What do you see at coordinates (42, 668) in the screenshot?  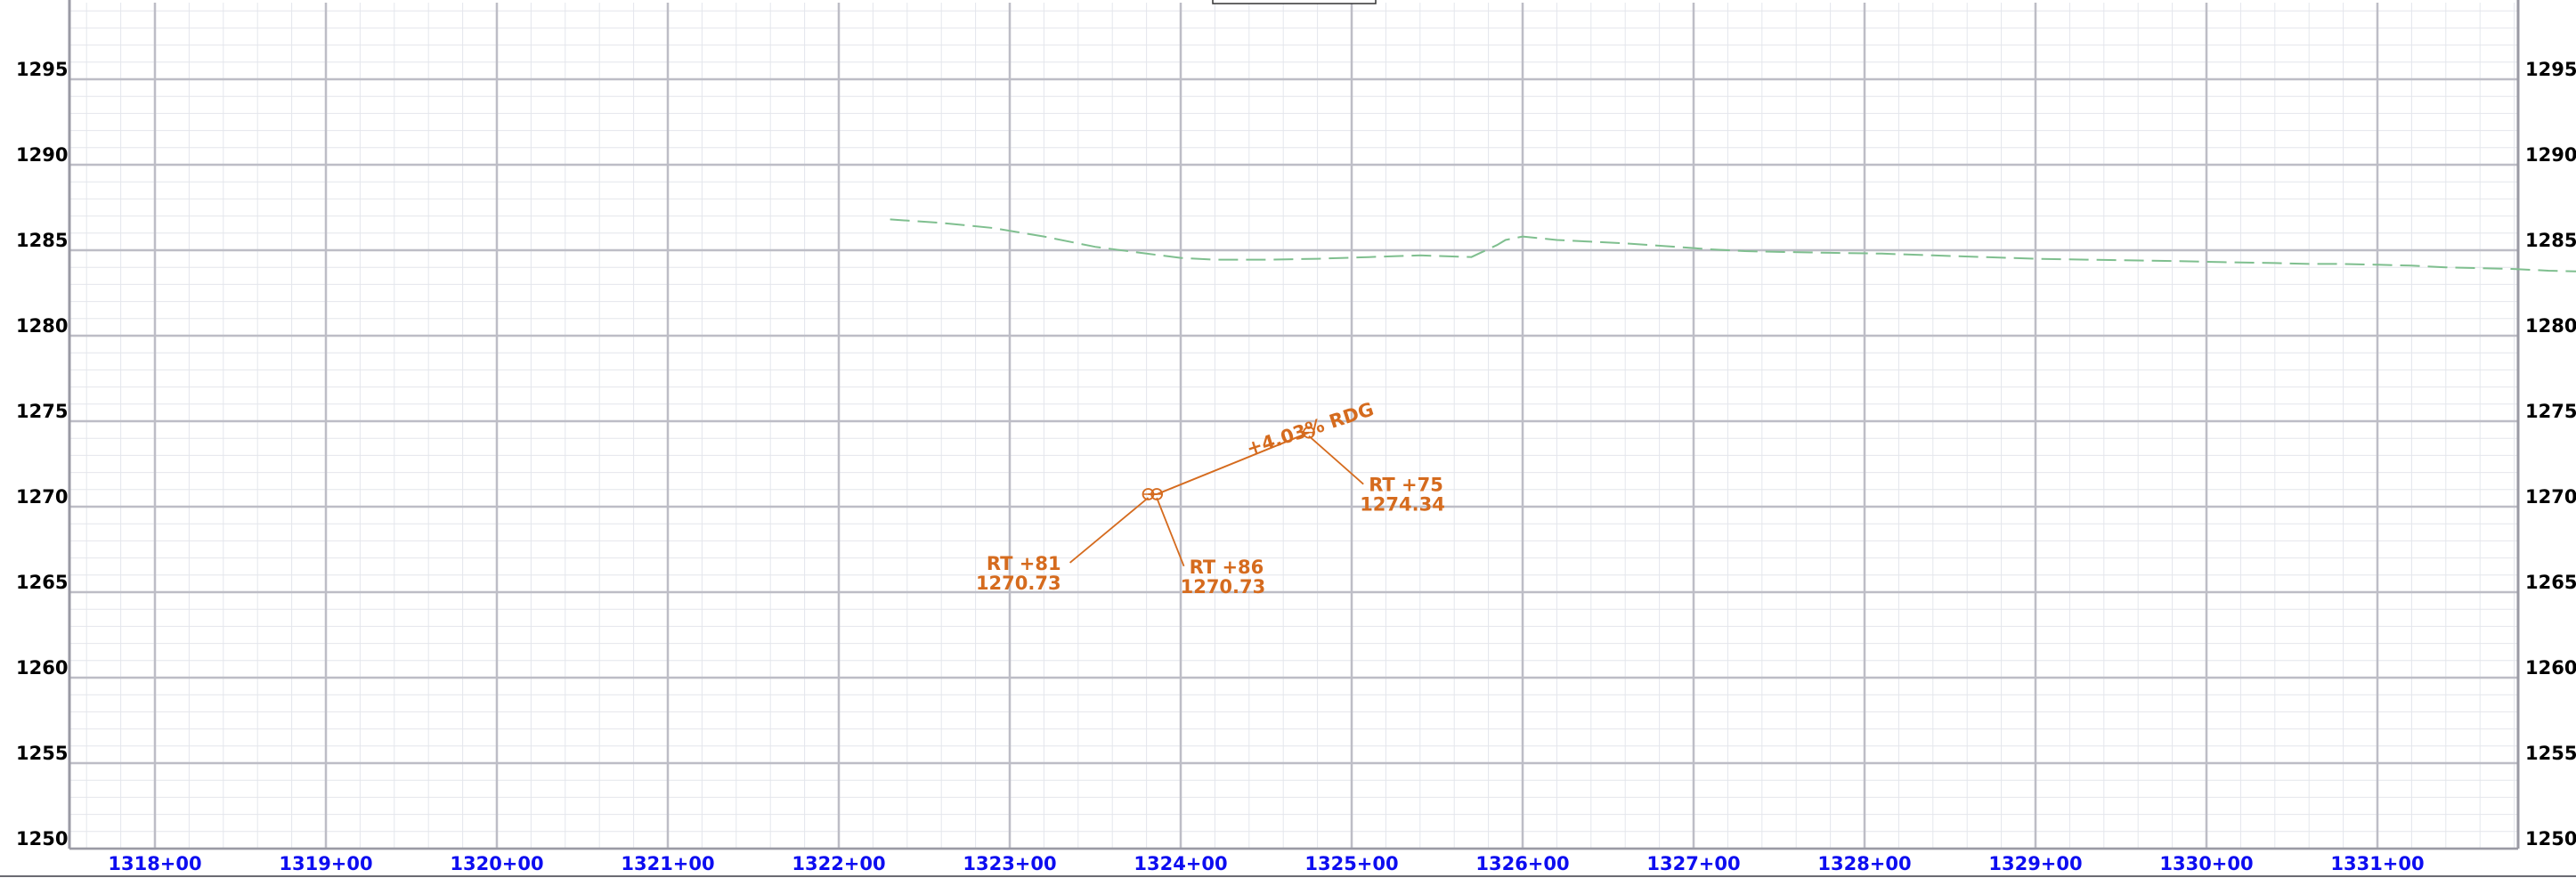 I see `y-tick-label-left: 1260` at bounding box center [42, 668].